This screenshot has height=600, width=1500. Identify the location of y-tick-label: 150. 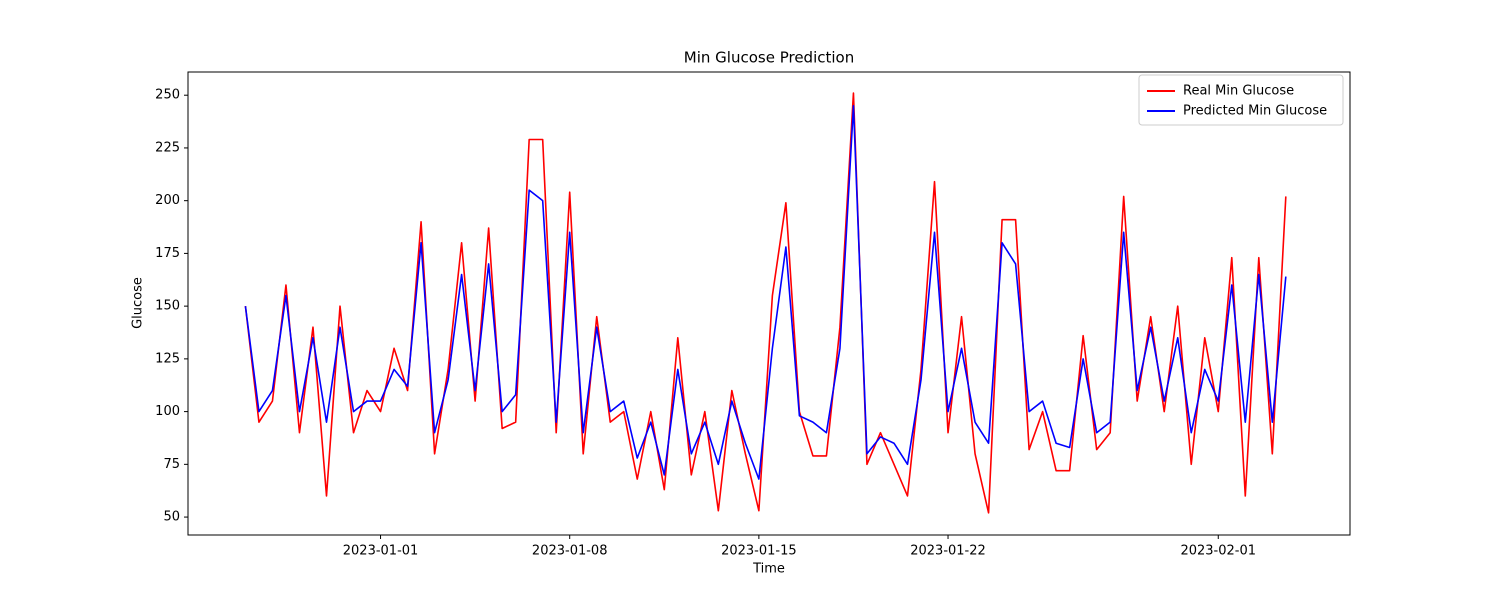
(167, 306).